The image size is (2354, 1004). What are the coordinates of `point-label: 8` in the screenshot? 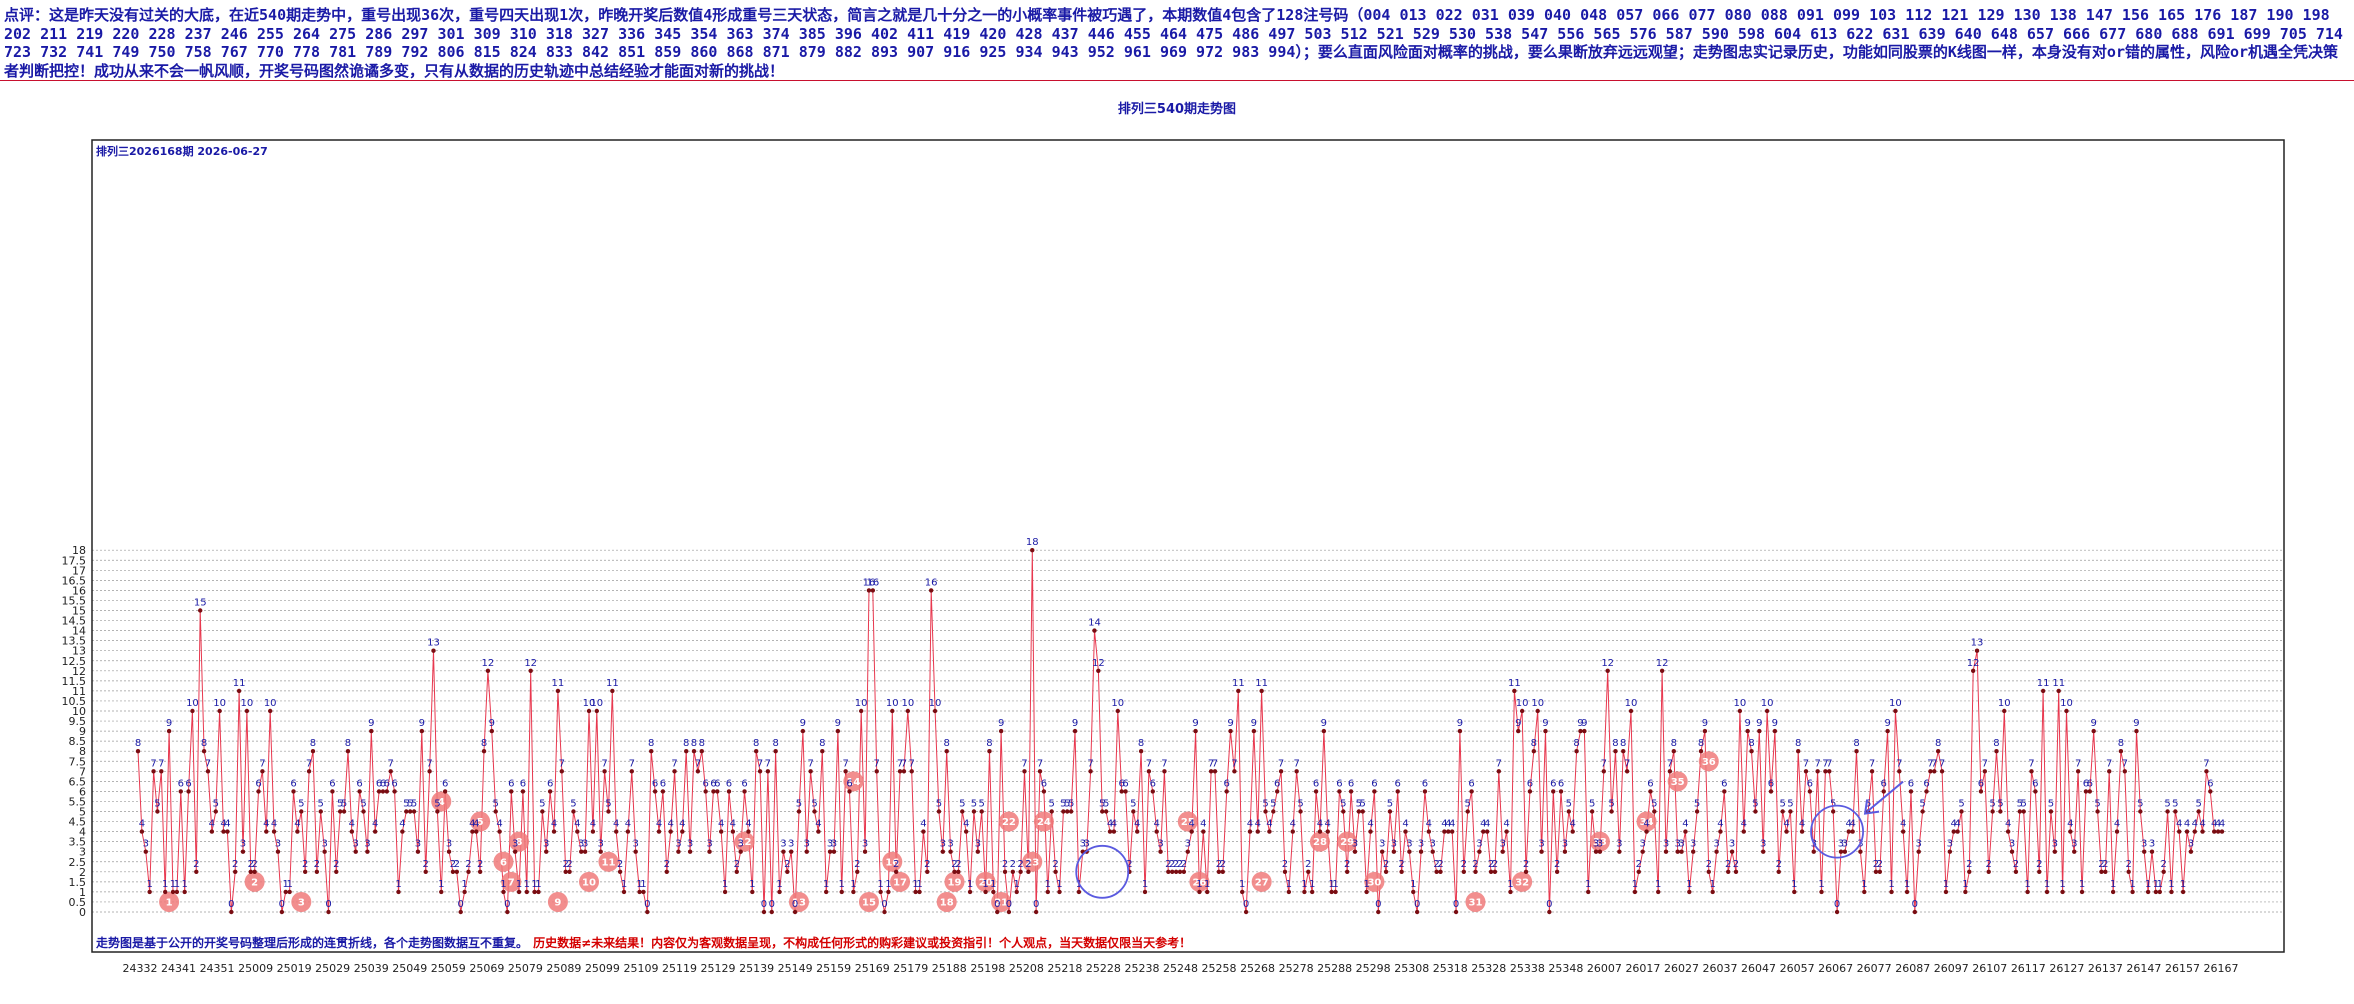 It's located at (775, 743).